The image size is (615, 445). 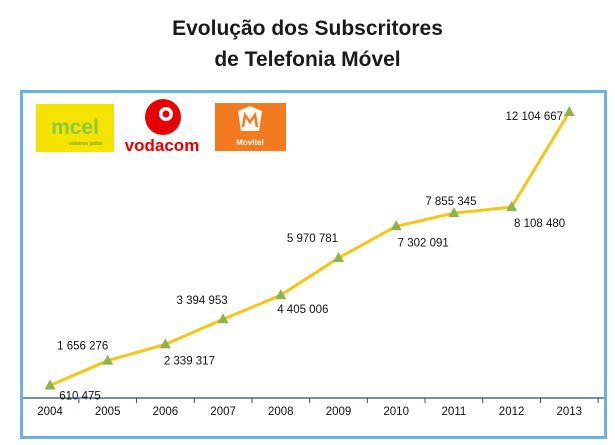 I want to click on data-label: 12 104 667, so click(x=535, y=117).